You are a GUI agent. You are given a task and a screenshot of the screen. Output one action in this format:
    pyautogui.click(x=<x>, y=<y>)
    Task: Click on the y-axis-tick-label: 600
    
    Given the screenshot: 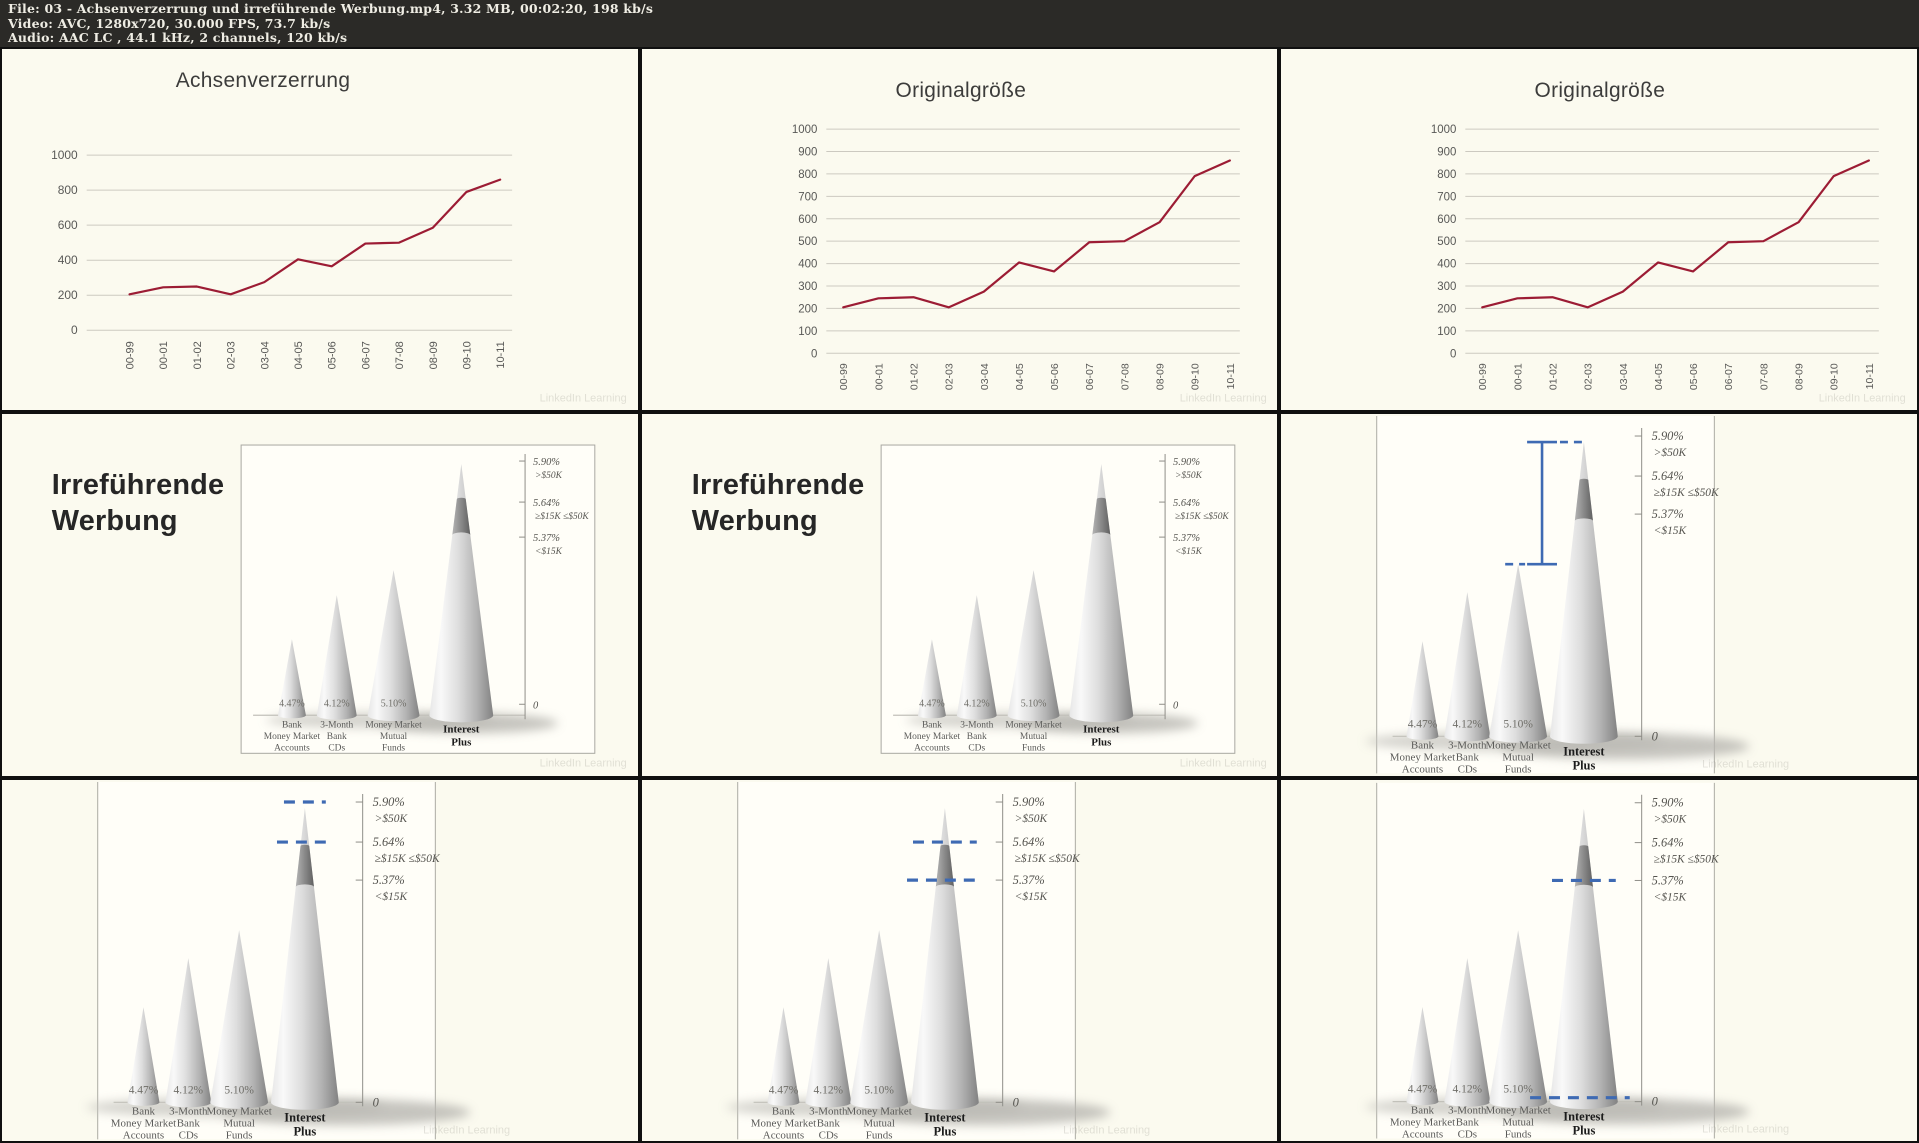 What is the action you would take?
    pyautogui.click(x=807, y=220)
    